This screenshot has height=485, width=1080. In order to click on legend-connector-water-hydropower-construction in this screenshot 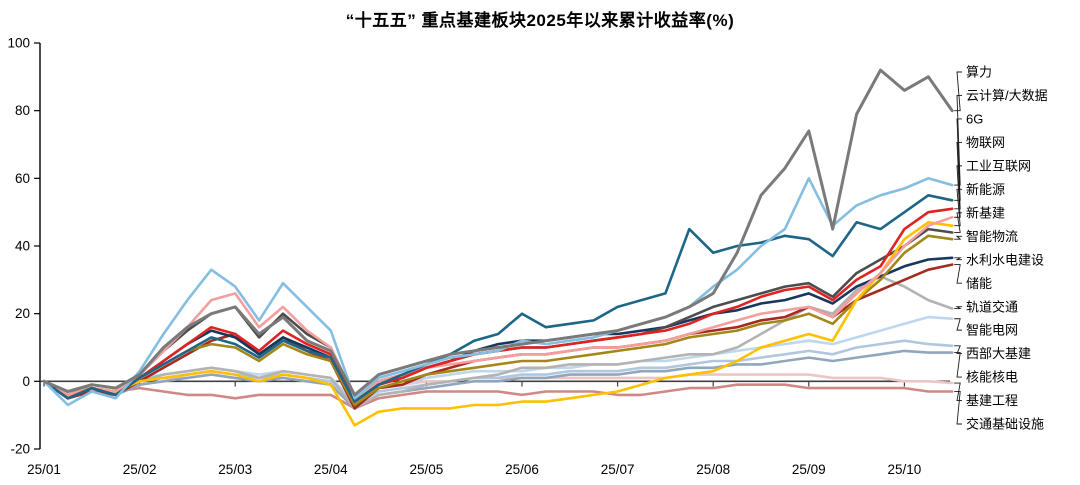, I will do `click(958, 259)`.